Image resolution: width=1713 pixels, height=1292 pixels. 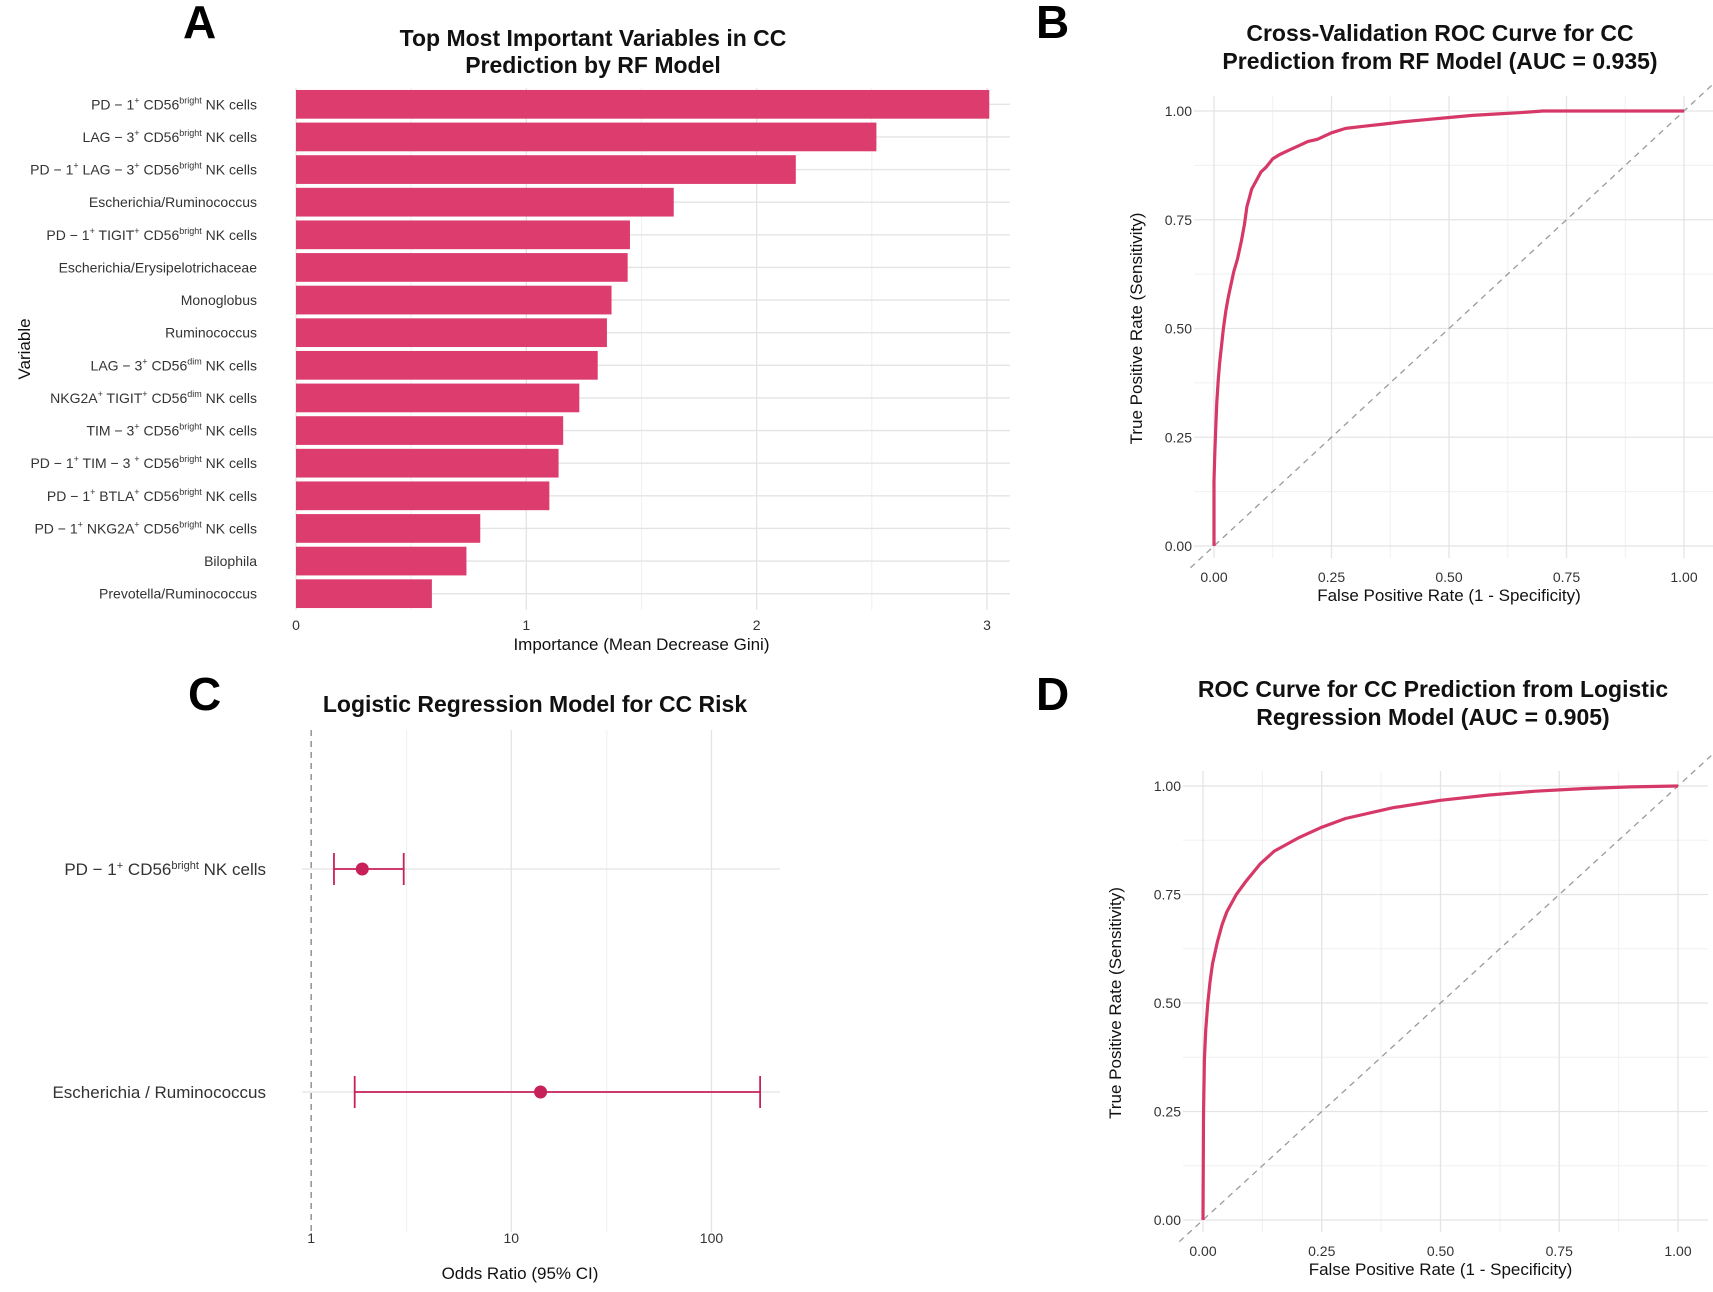 What do you see at coordinates (1432, 717) in the screenshot?
I see `chart-title-d-line2: Regression Model (AUC = 0.905)` at bounding box center [1432, 717].